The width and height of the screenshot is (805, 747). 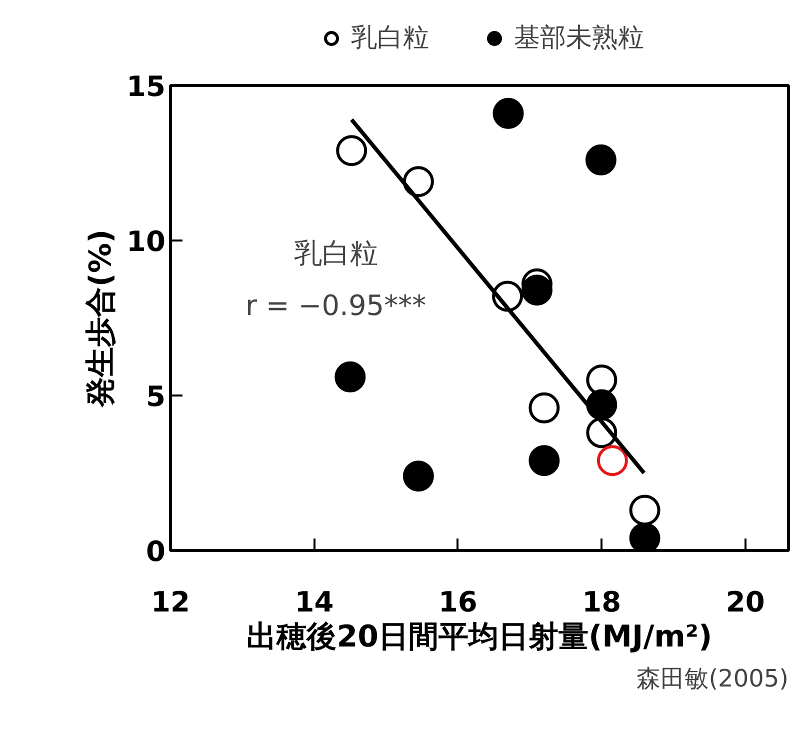 I want to click on legend-label: 基部未熟粒, so click(x=579, y=38).